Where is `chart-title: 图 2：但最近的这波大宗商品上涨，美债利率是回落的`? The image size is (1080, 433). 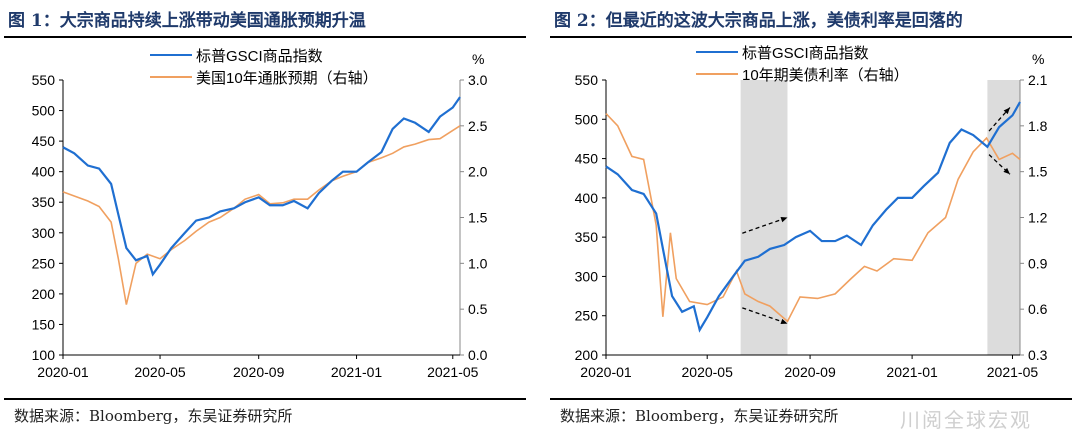 chart-title: 图 2：但最近的这波大宗商品上涨，美债利率是回落的 is located at coordinates (758, 21).